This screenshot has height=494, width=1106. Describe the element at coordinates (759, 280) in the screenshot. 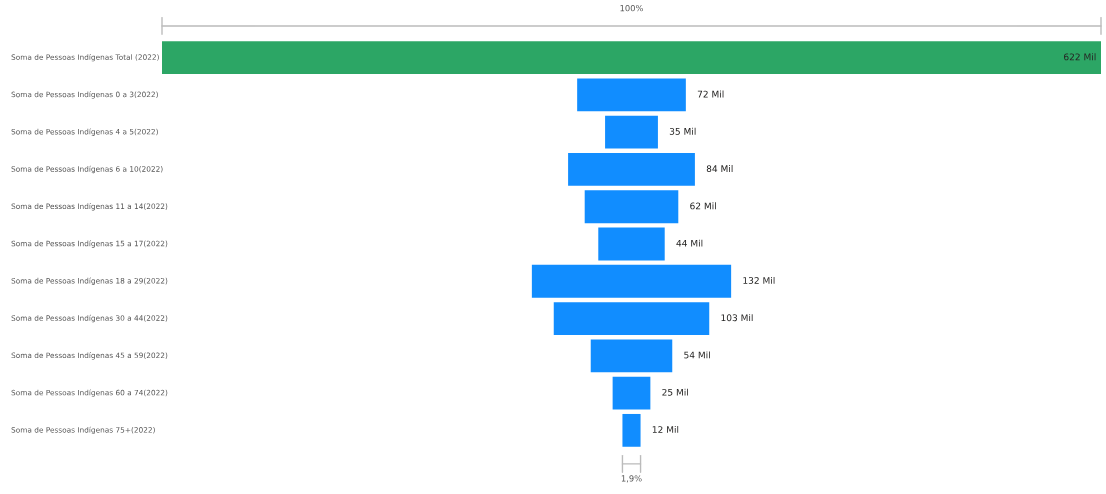

I see `data-label: 132 Mil` at that location.